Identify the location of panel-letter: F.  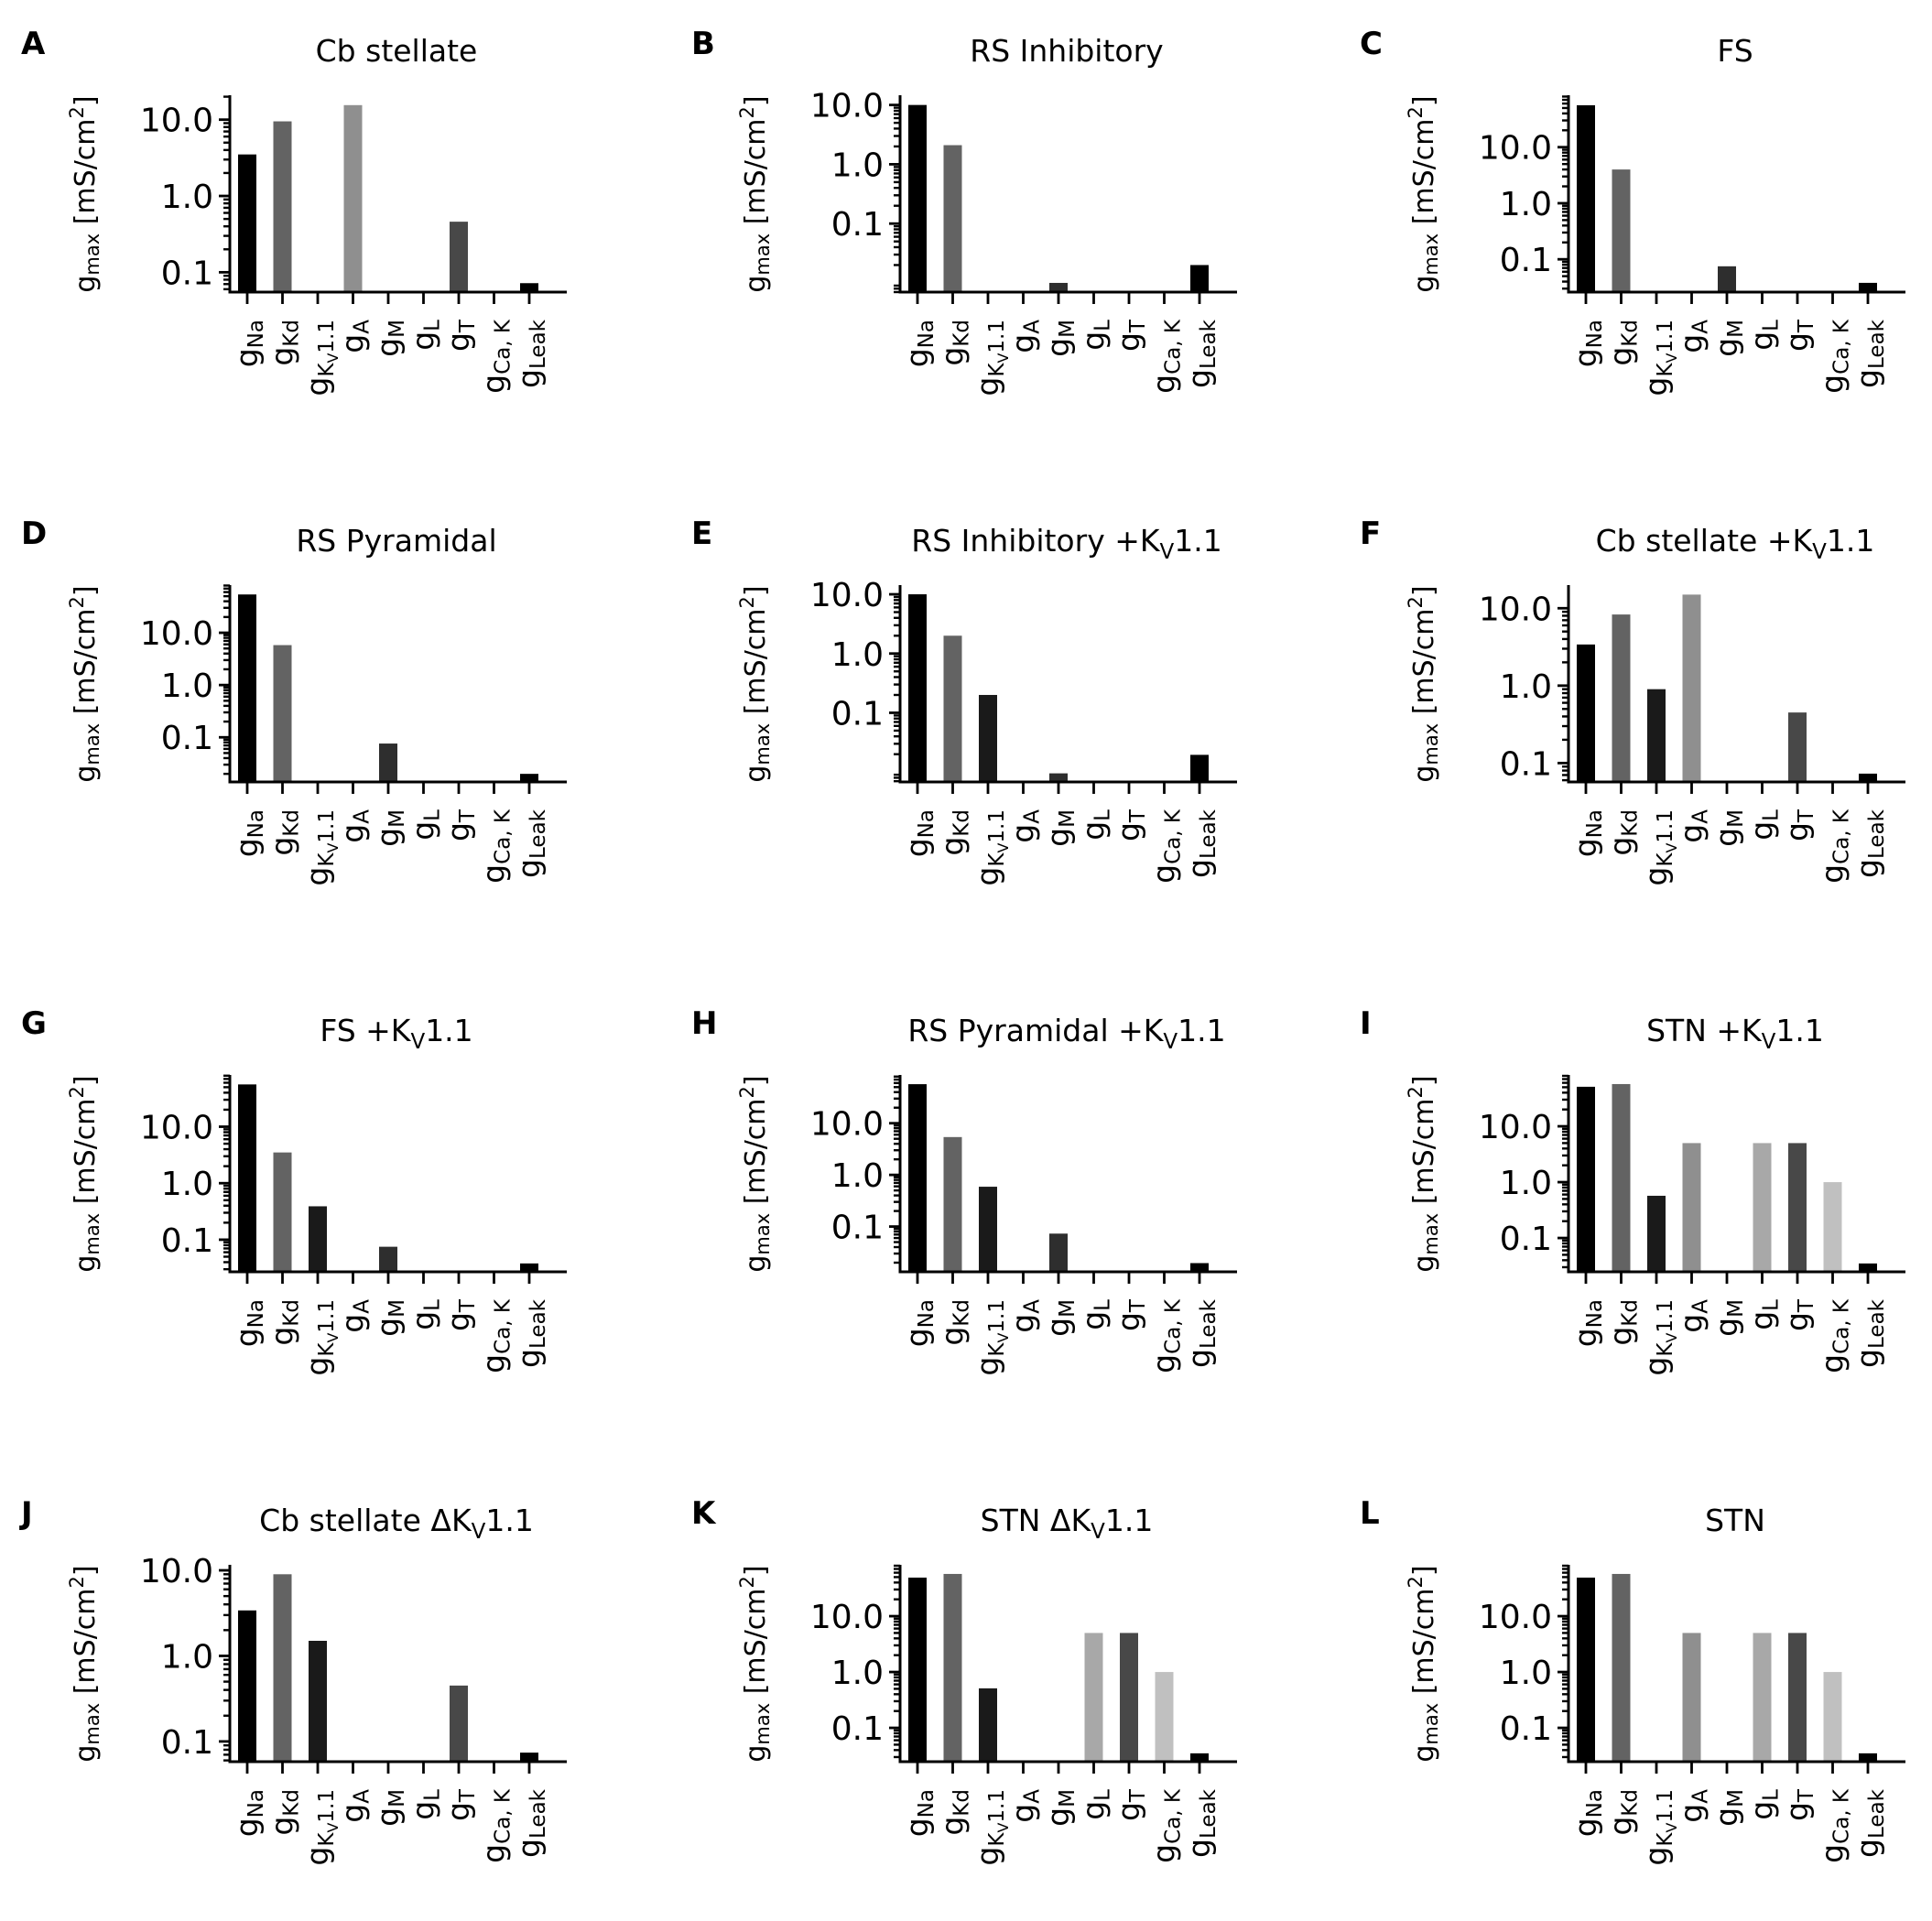
(1370, 534).